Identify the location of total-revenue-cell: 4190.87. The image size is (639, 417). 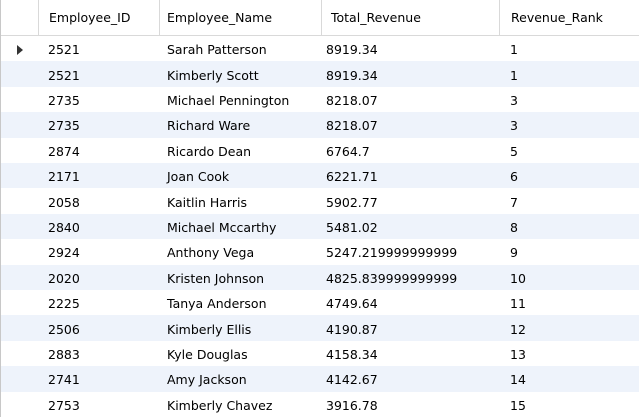
(352, 329).